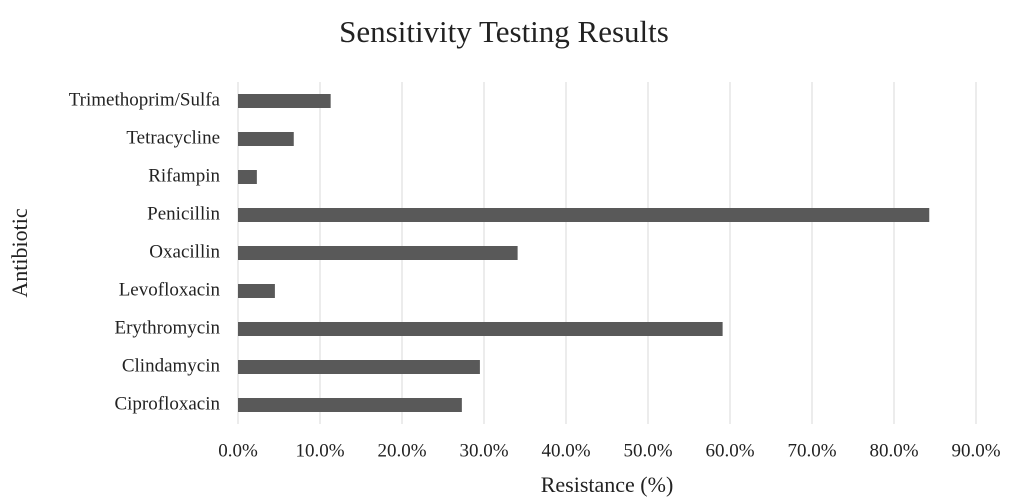 Image resolution: width=1010 pixels, height=504 pixels. Describe the element at coordinates (504, 31) in the screenshot. I see `chart-title: Sensitivity Testing Results` at that location.